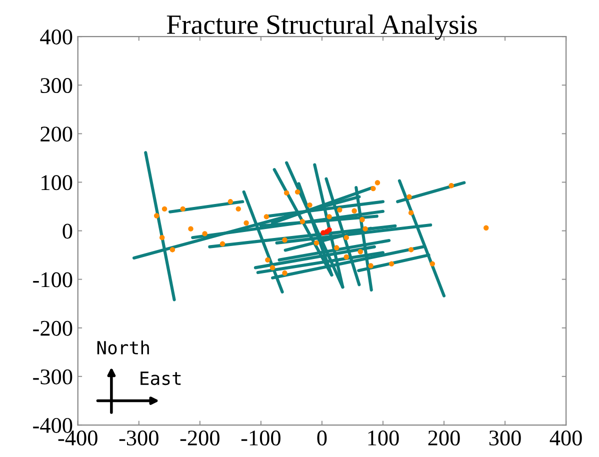 This screenshot has width=599, height=457. I want to click on x-tick-label: 300, so click(505, 438).